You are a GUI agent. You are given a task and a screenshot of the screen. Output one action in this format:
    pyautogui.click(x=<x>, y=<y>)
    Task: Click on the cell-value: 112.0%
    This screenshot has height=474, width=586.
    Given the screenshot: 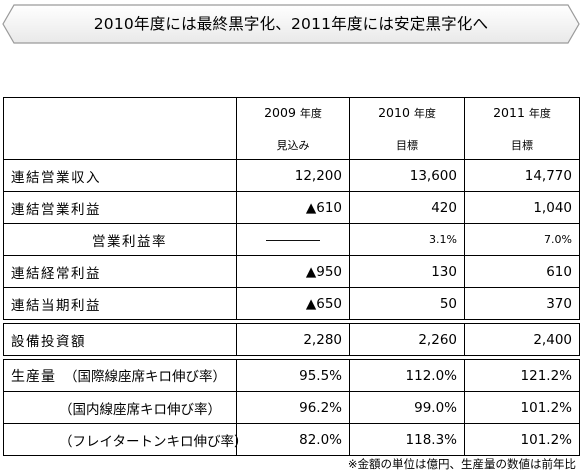 What is the action you would take?
    pyautogui.click(x=407, y=375)
    